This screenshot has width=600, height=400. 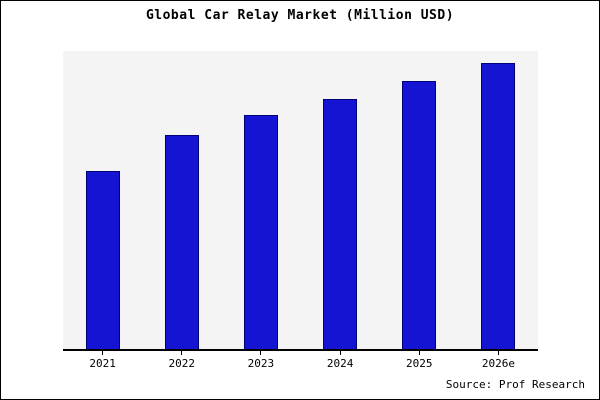 I want to click on x-axis-ticks, so click(x=300, y=353).